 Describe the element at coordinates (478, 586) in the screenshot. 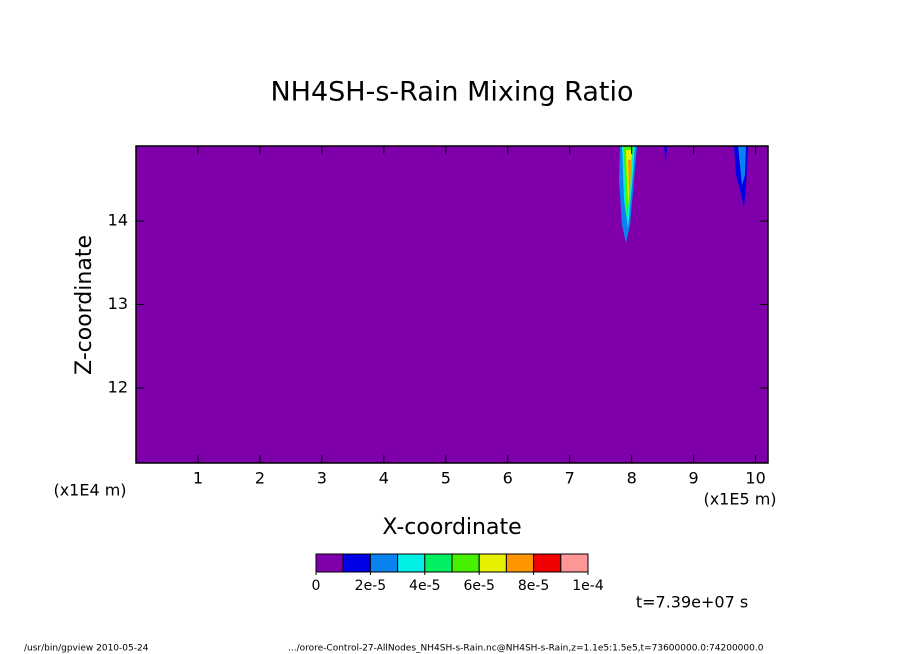

I see `colorbar-label: 6e-5` at that location.